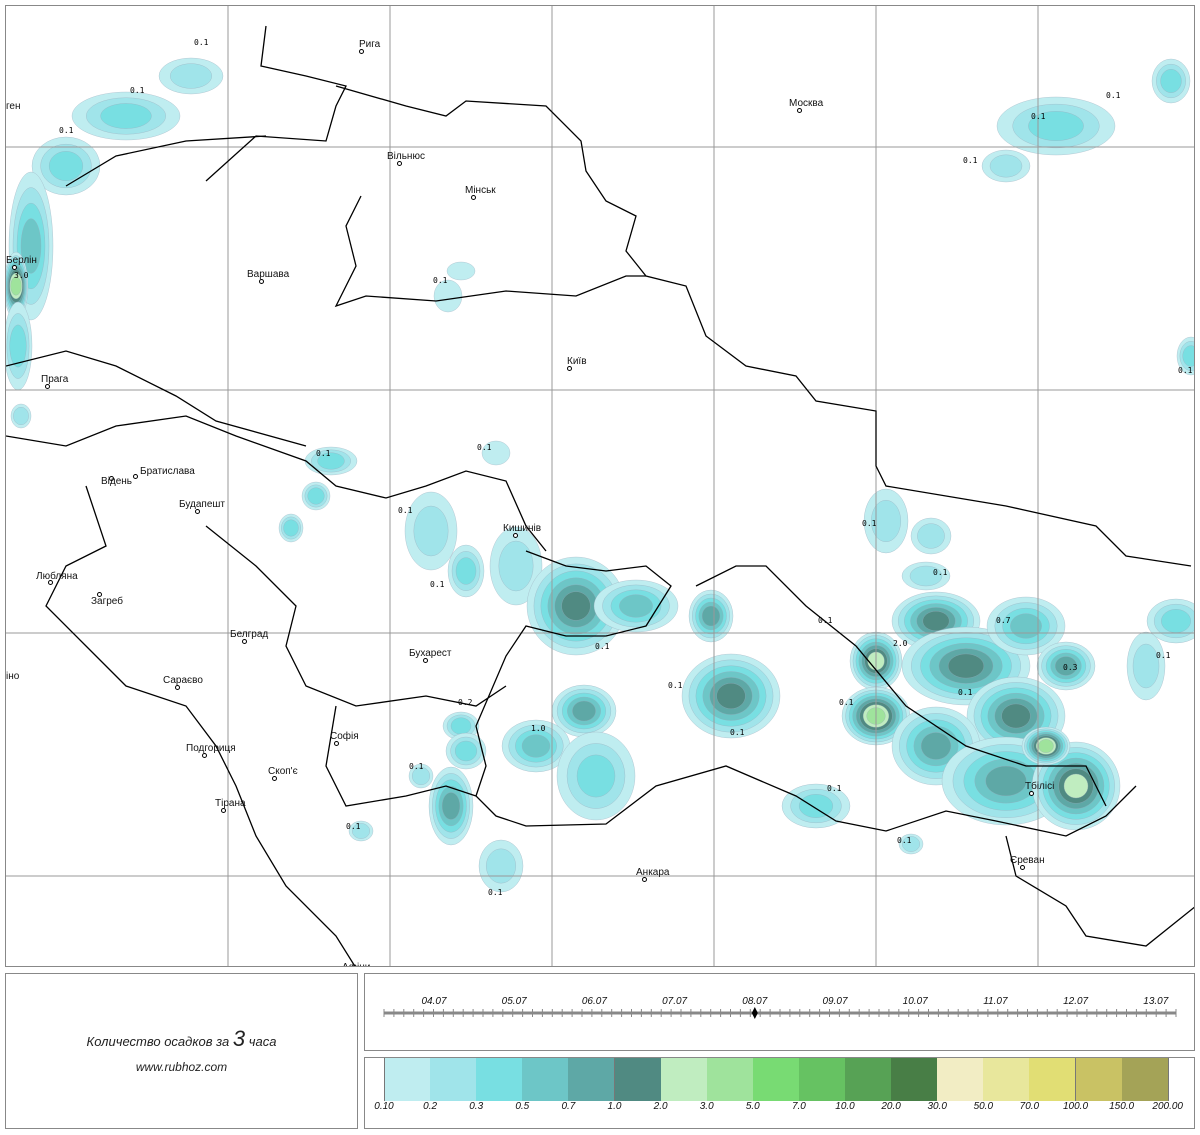  I want to click on timeline-date: 13.07, so click(1156, 1001).